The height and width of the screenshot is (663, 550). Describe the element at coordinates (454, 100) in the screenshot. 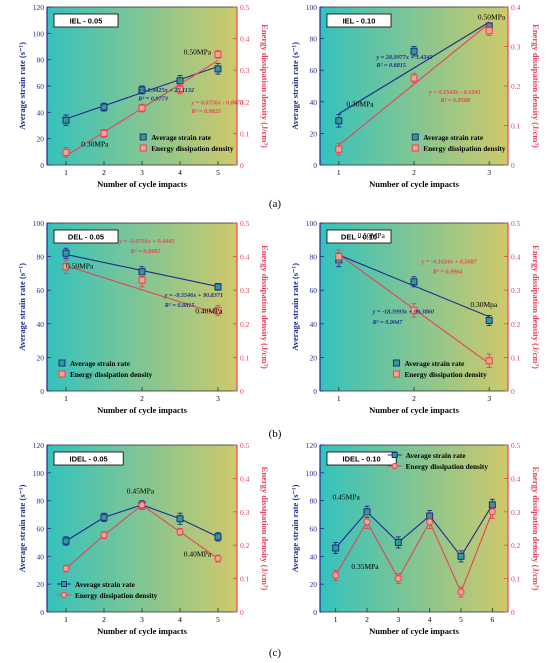

I see `annotation: R² = 0.9588` at that location.